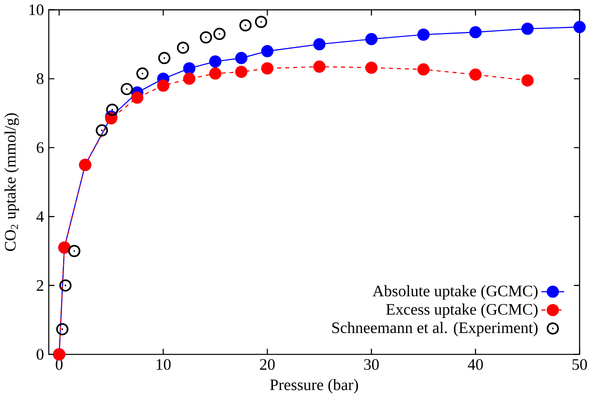 Image resolution: width=592 pixels, height=398 pixels. I want to click on y-tick-label: 8, so click(40, 78).